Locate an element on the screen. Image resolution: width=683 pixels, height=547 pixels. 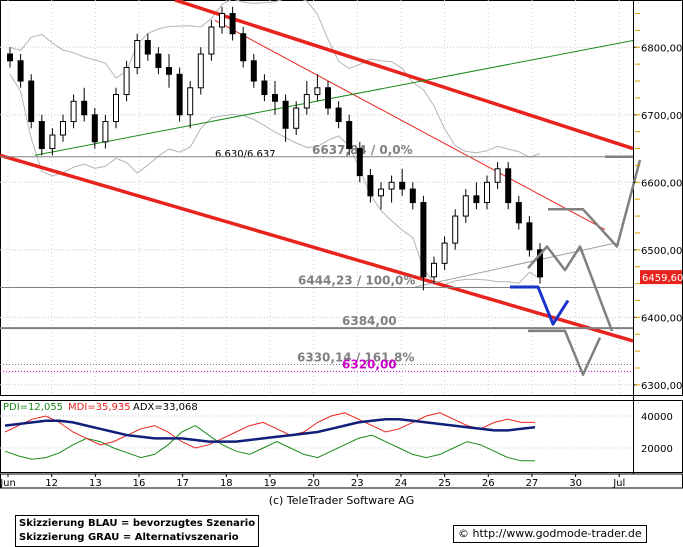
legend-blue: Skizzierung BLAU = bevorzugtes Szenario is located at coordinates (137, 523).